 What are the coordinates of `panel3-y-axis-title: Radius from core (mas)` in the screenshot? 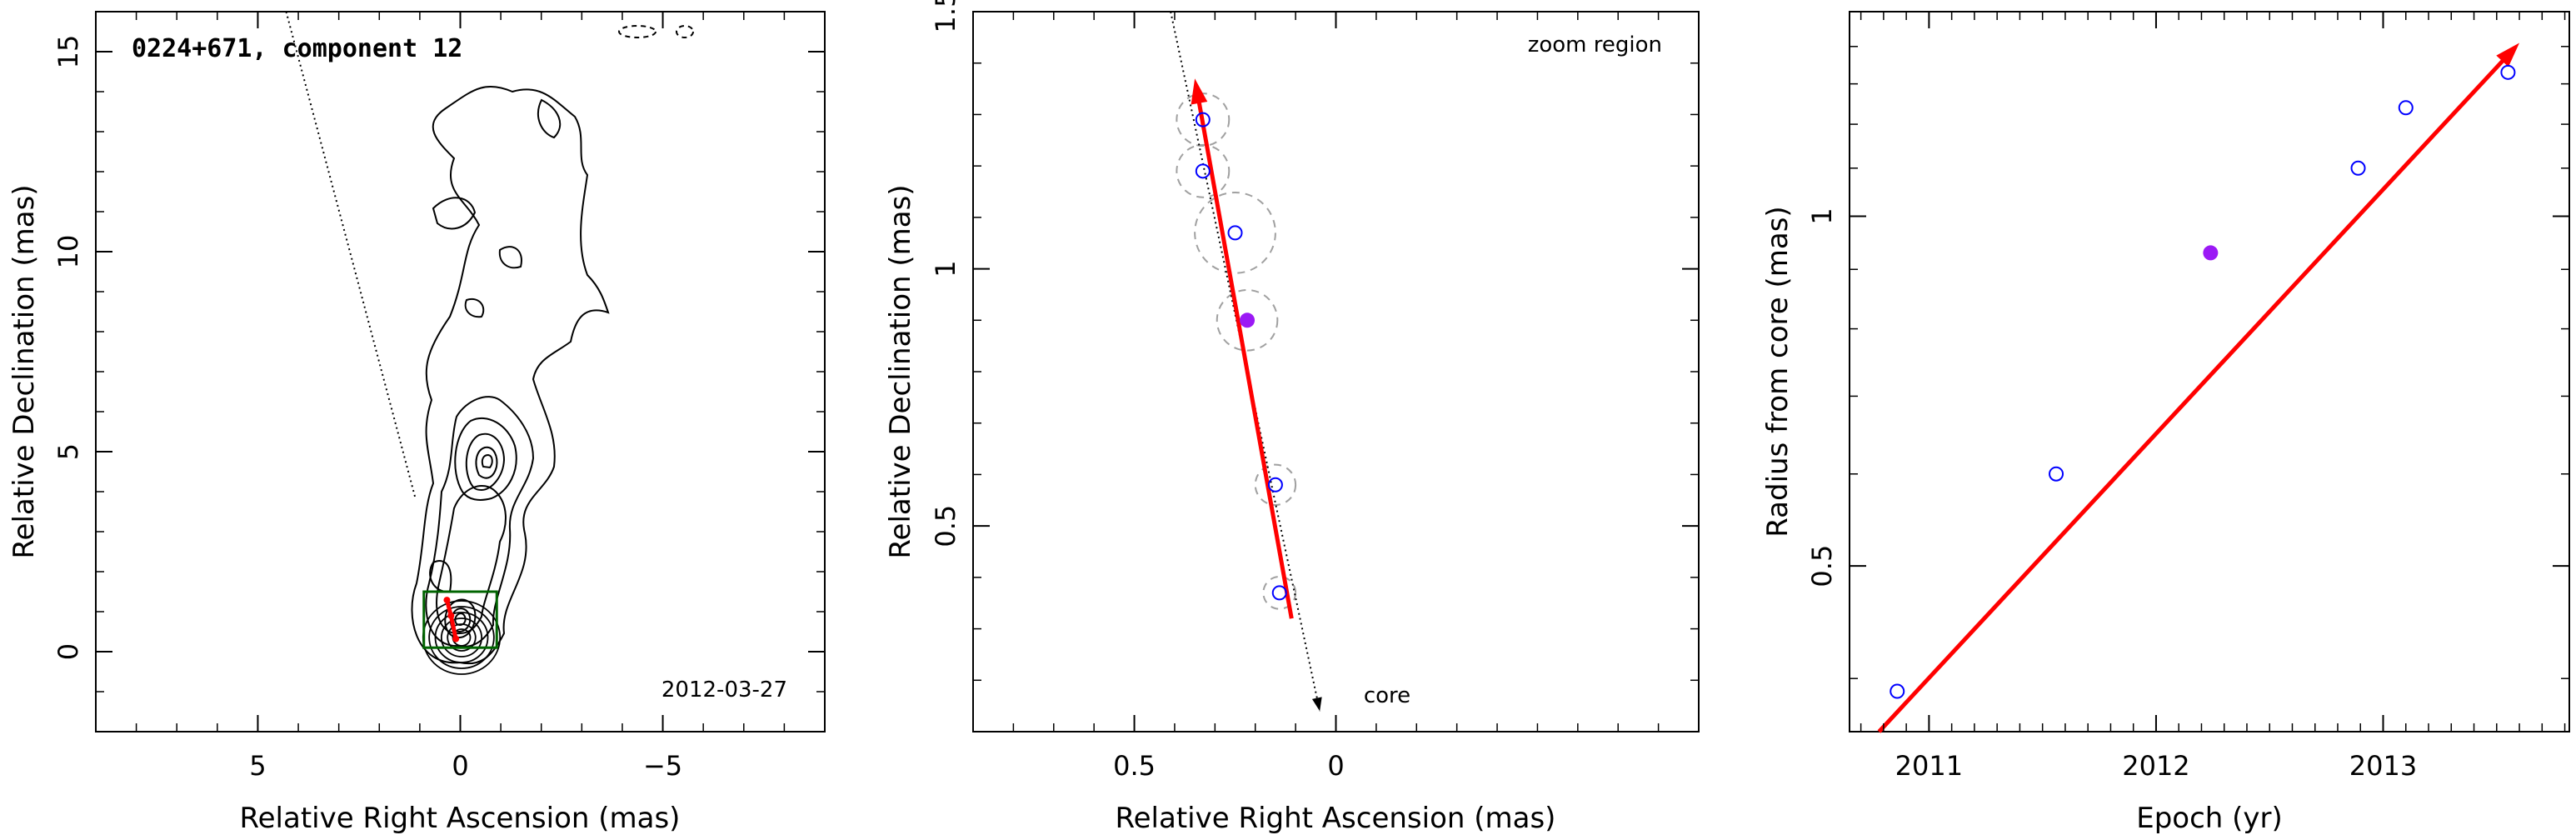 It's located at (1778, 371).